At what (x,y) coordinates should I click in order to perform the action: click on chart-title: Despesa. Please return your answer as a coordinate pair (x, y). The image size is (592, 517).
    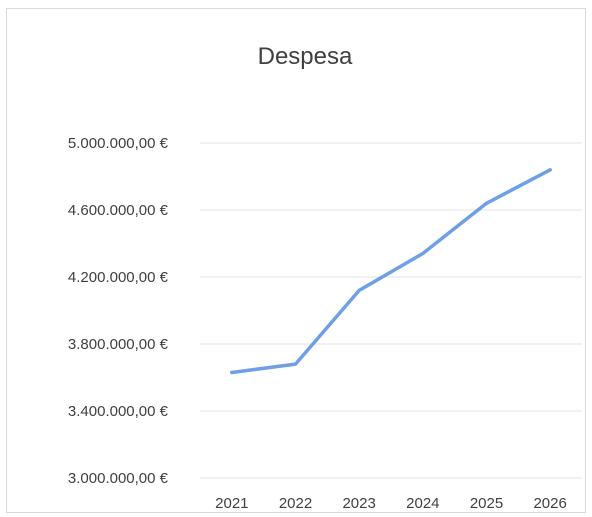
    Looking at the image, I should click on (305, 56).